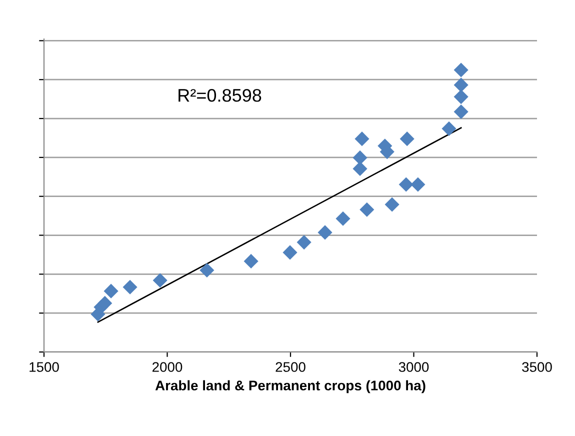  Describe the element at coordinates (167, 367) in the screenshot. I see `x-tick-label: 2000` at that location.